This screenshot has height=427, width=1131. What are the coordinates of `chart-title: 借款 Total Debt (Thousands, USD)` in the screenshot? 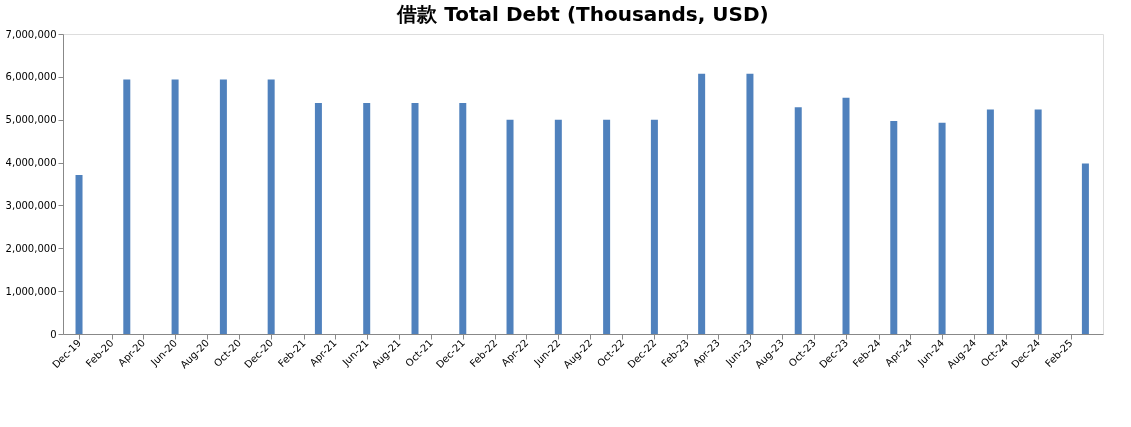 It's located at (582, 14).